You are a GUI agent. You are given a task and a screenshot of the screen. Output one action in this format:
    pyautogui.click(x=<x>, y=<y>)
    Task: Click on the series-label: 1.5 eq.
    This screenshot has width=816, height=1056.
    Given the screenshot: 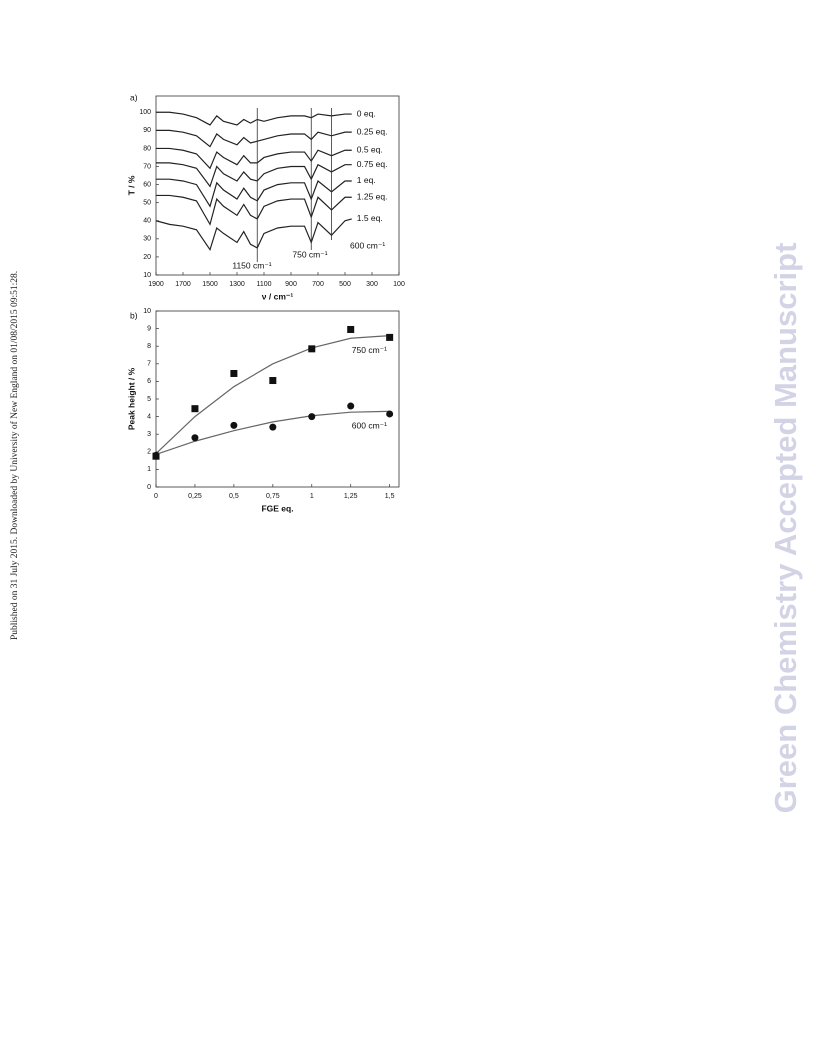 What is the action you would take?
    pyautogui.click(x=370, y=218)
    